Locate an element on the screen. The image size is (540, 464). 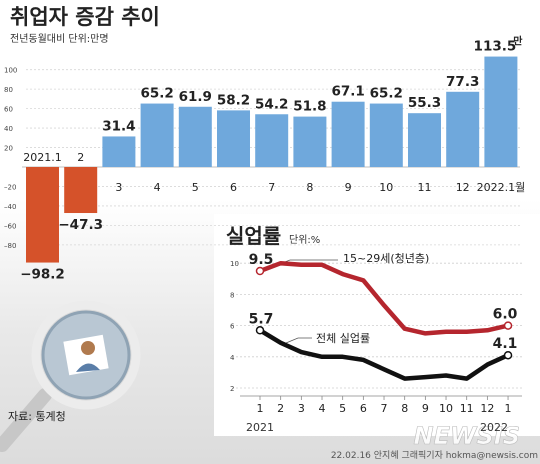
page-title: 취업자 증감 추이 is located at coordinates (85, 17).